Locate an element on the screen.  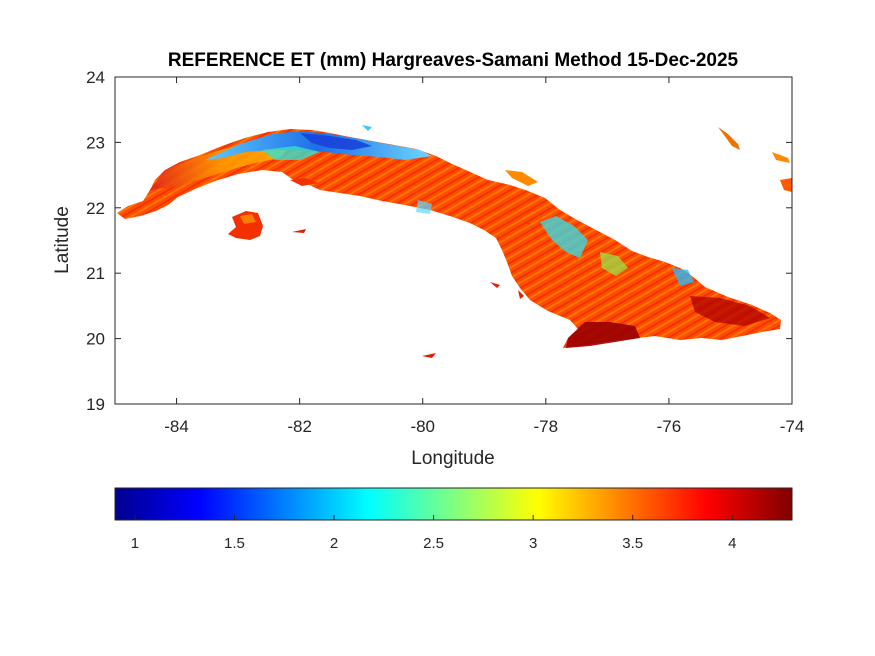
hispaniola-edge is located at coordinates (786, 185).